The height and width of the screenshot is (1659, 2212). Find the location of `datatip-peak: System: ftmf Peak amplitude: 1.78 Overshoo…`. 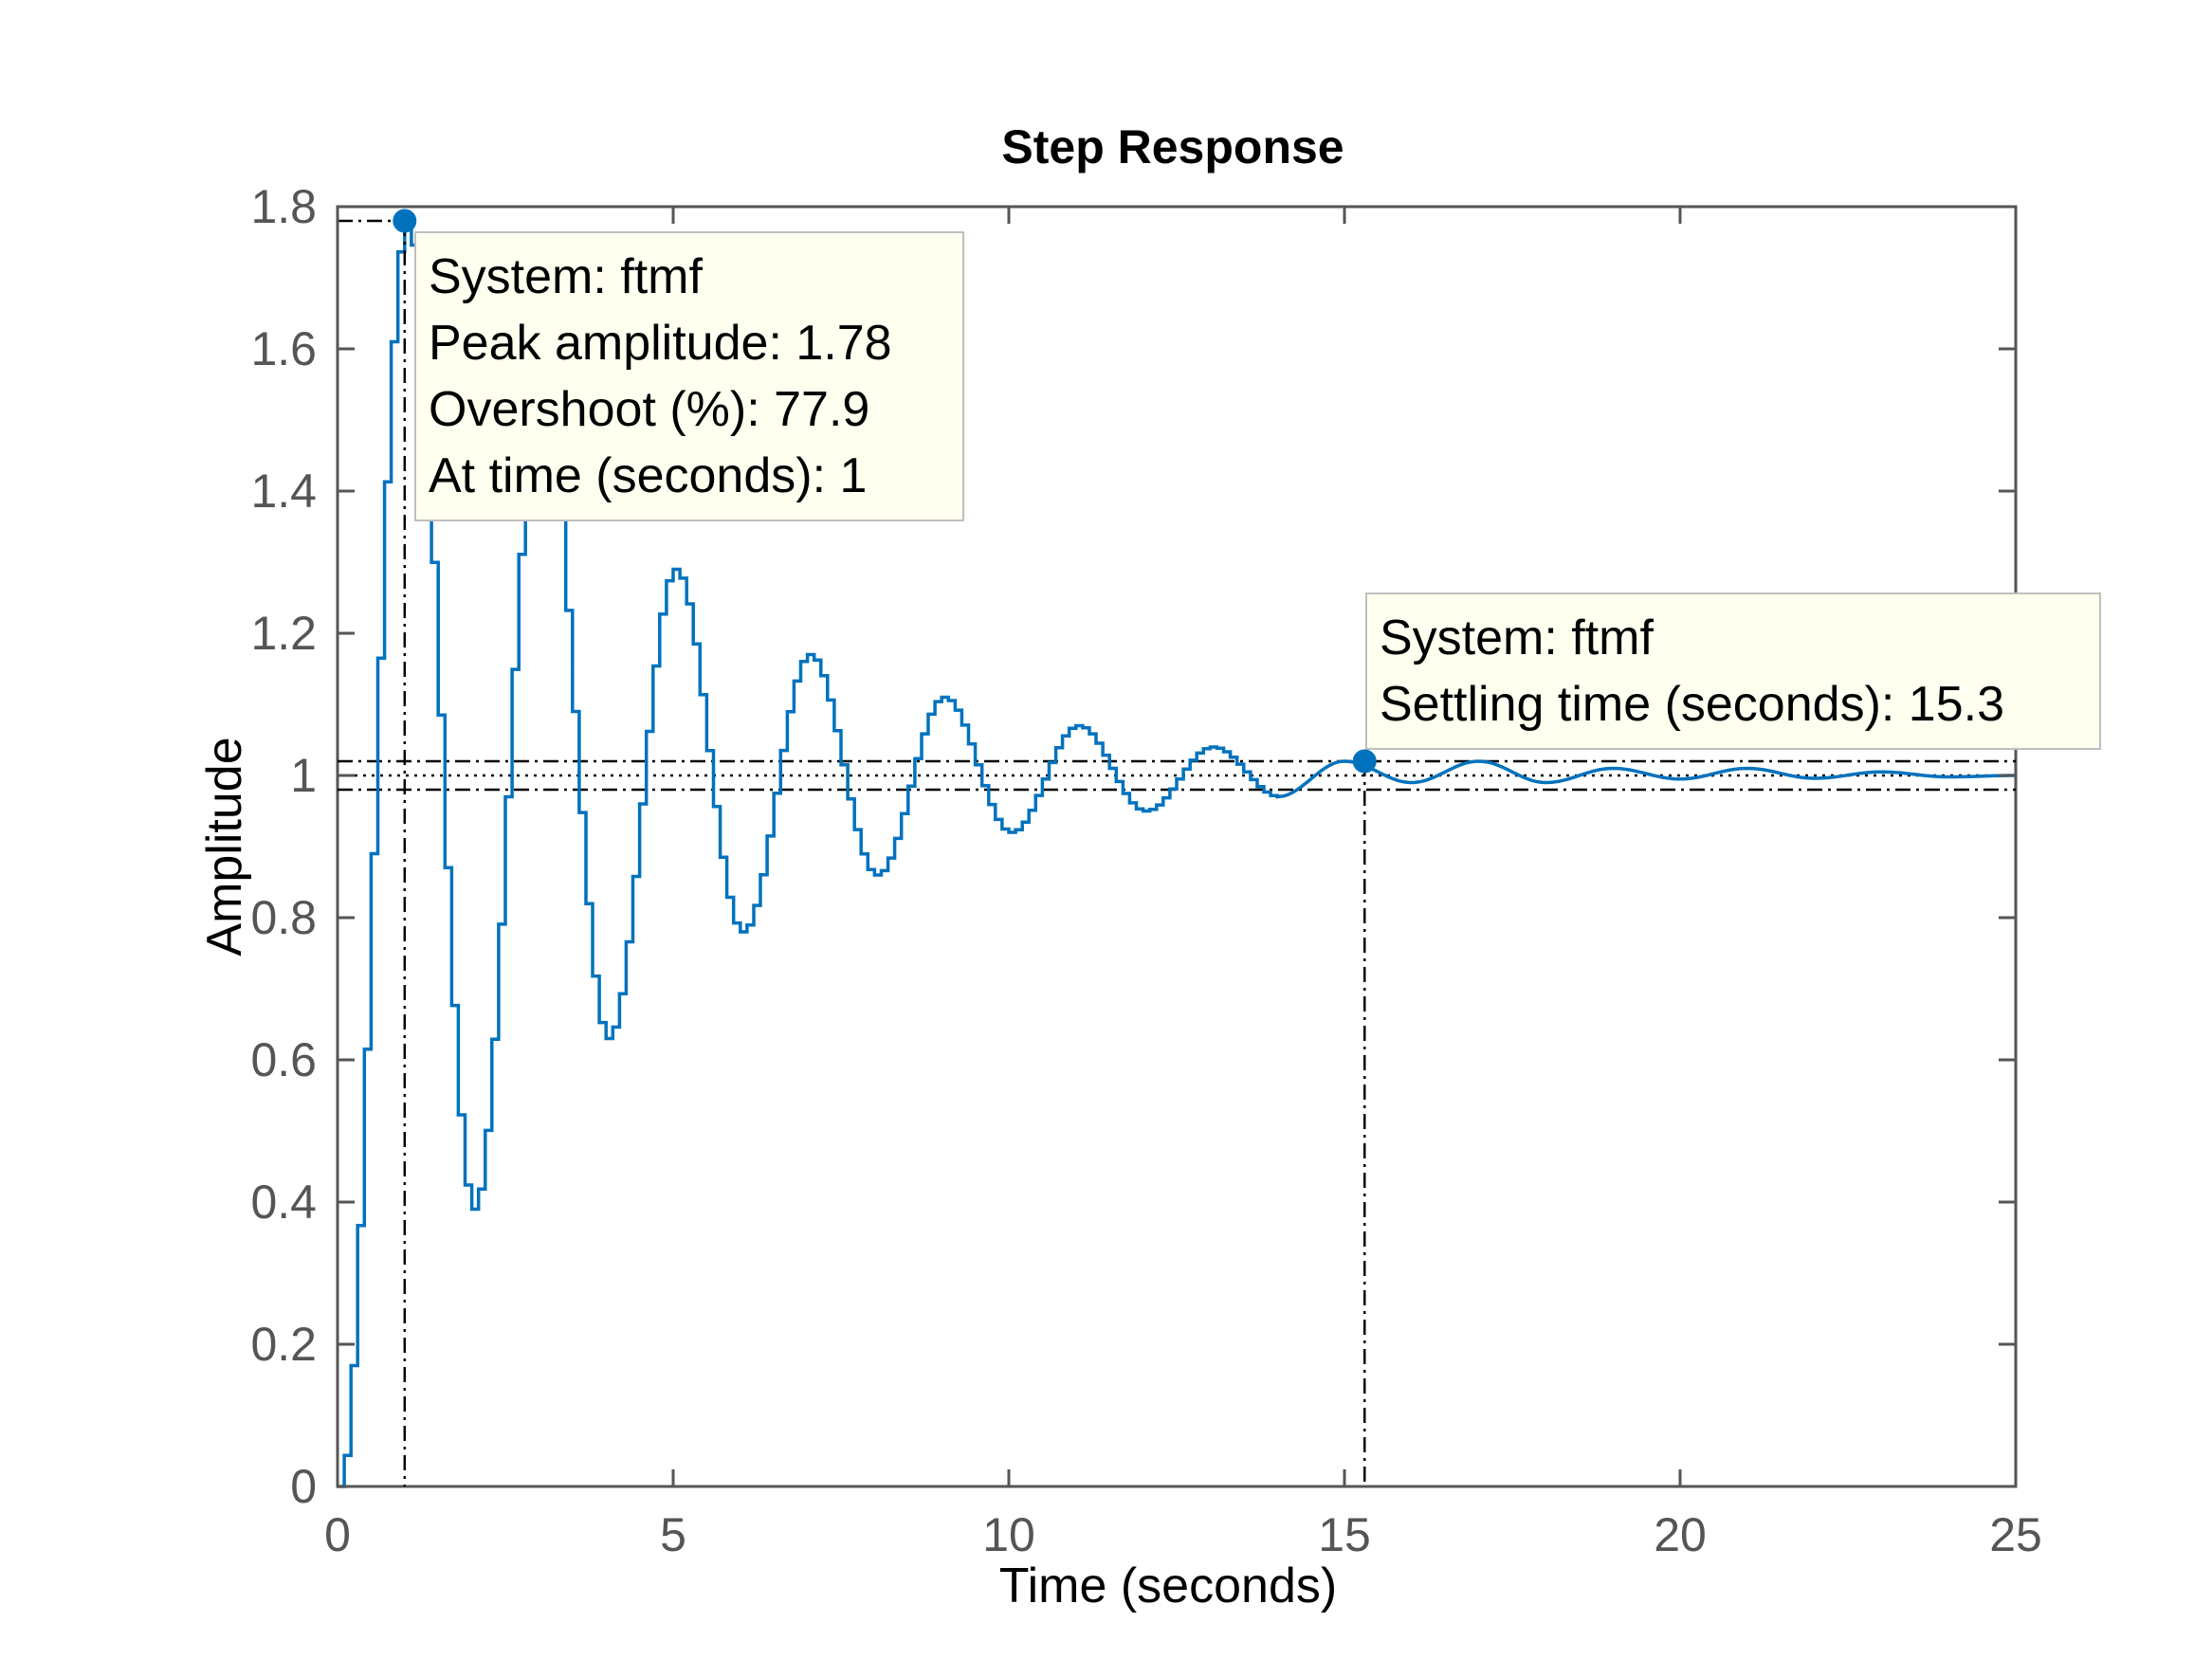

datatip-peak: System: ftmf Peak amplitude: 1.78 Overshoo… is located at coordinates (678, 365).